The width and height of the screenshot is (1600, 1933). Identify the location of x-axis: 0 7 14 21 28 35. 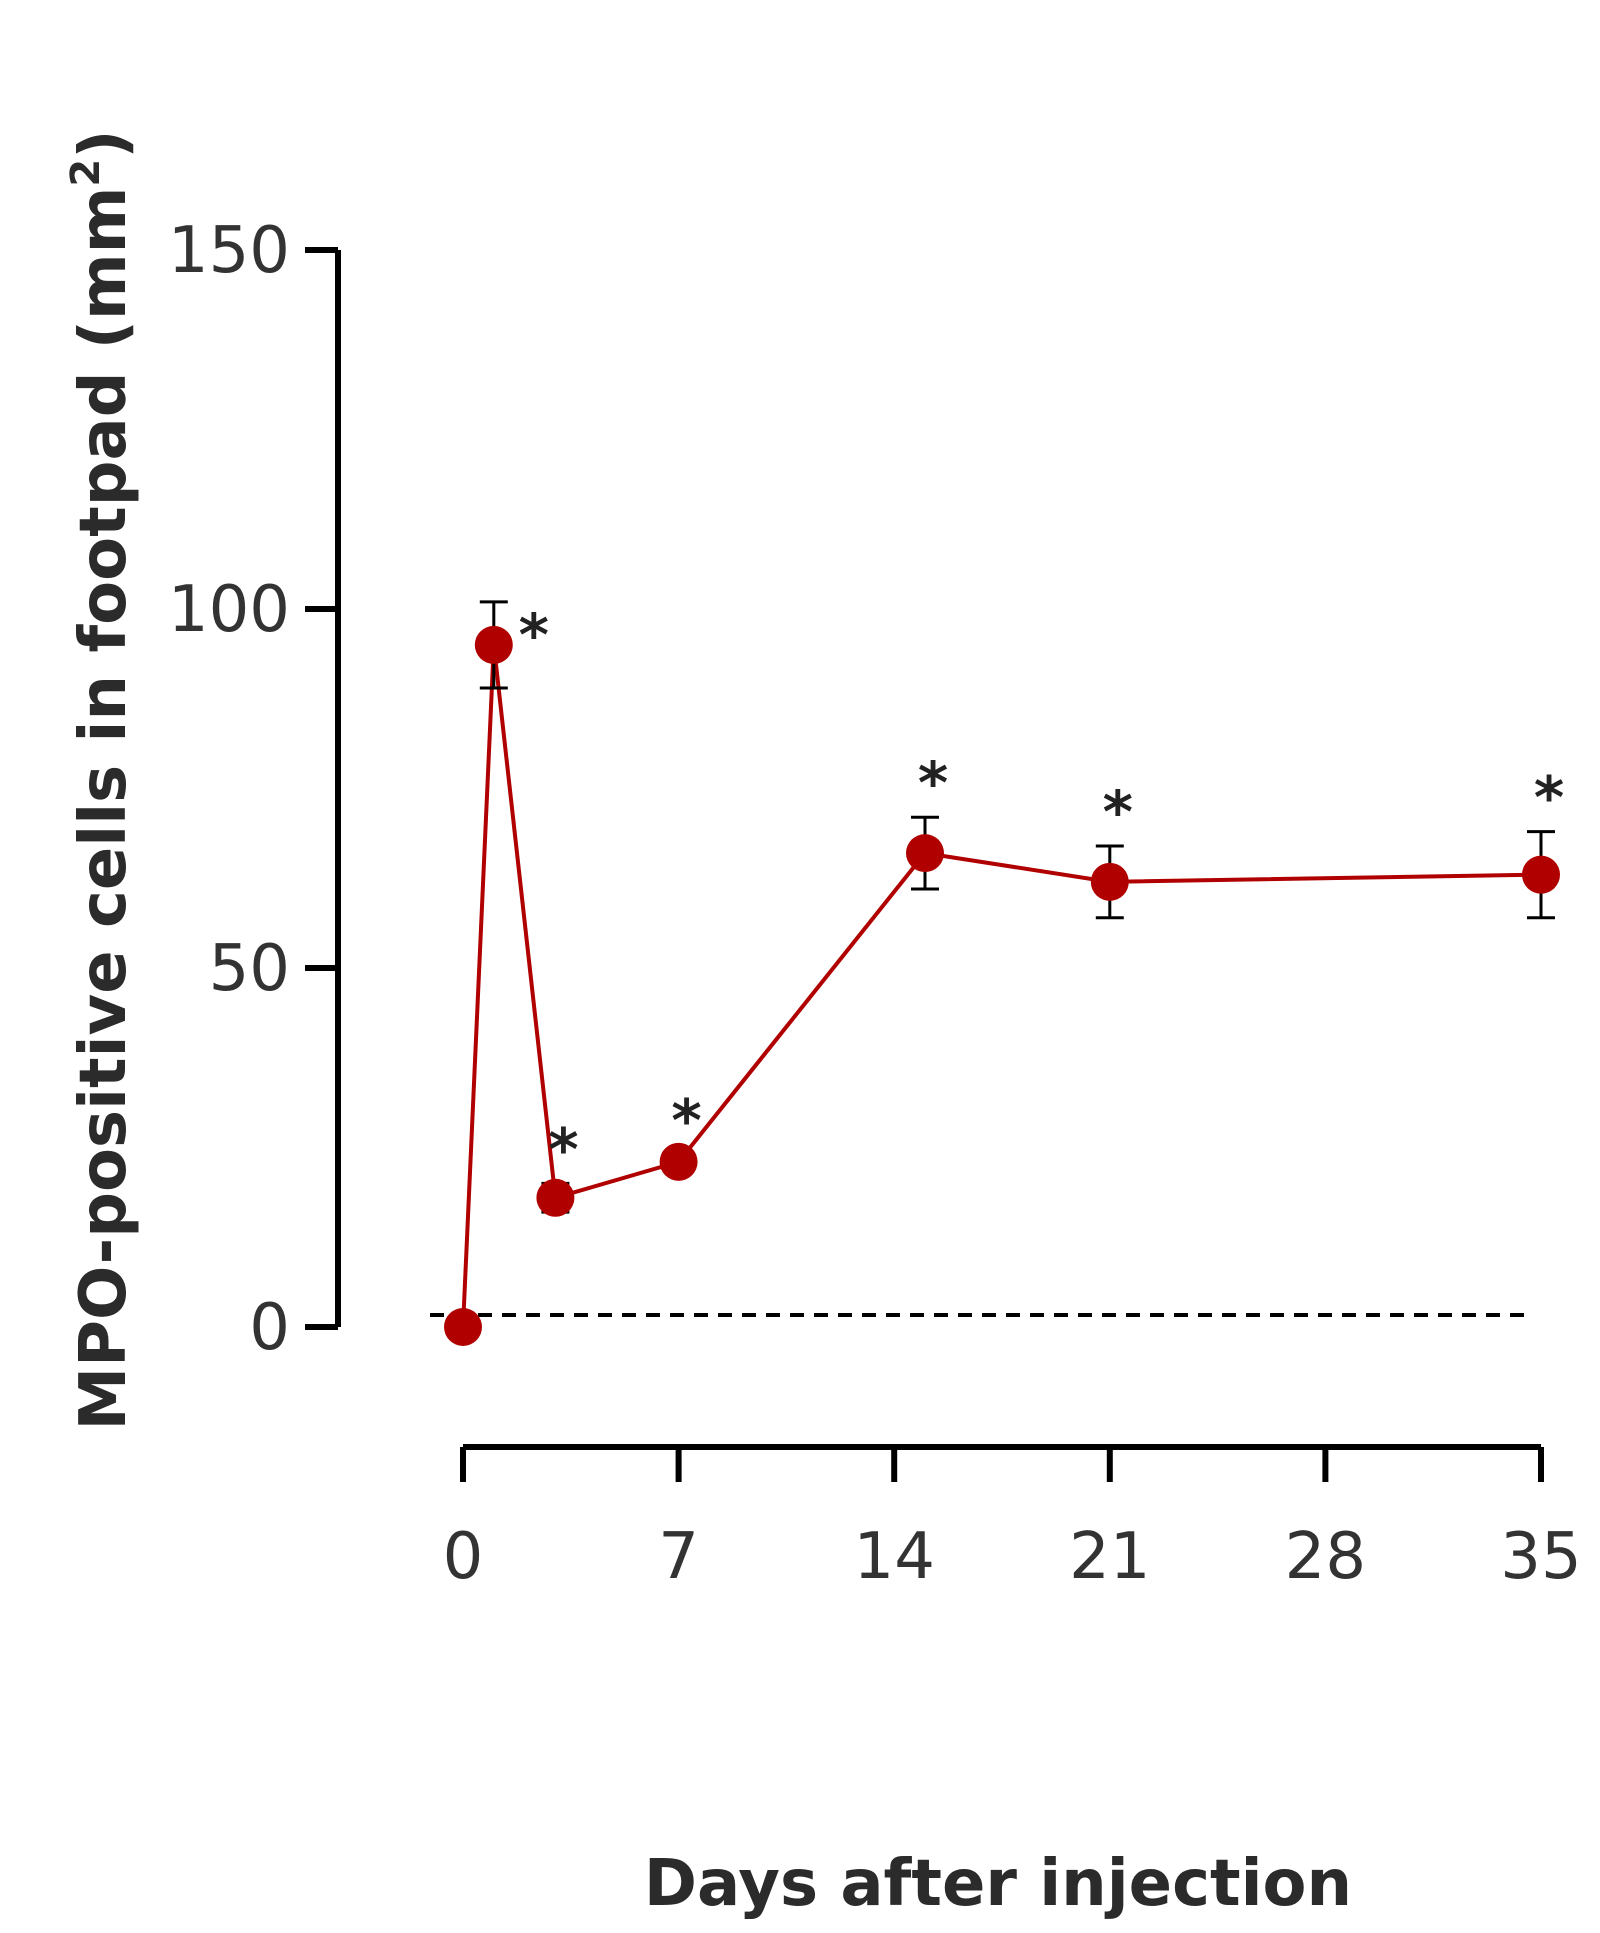
(1012, 1519).